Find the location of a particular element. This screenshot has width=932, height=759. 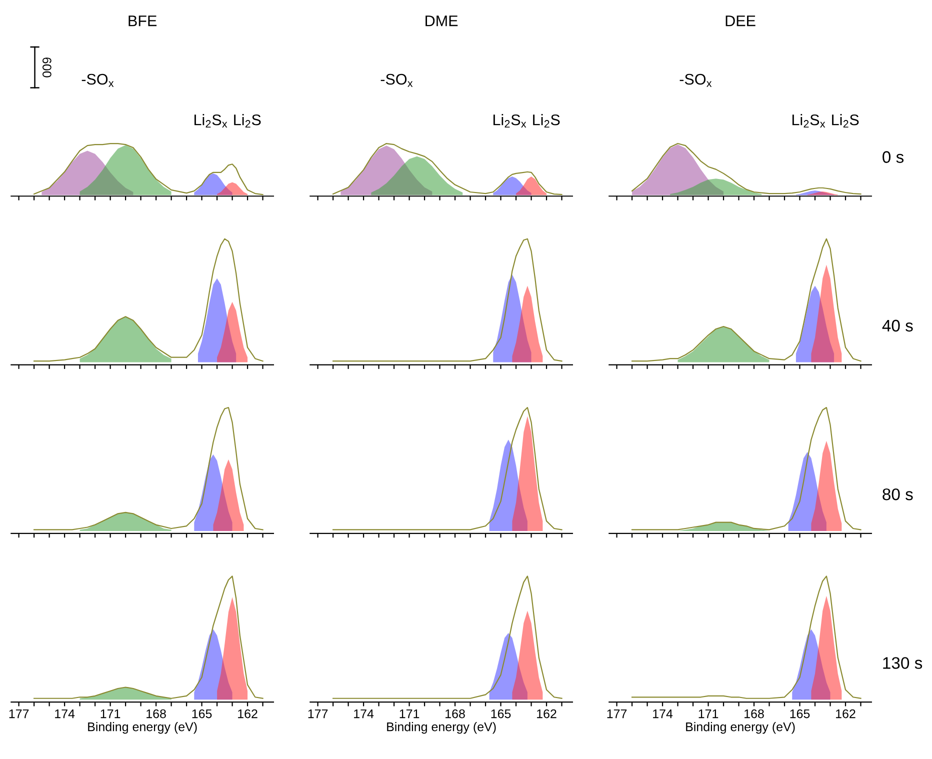

y2-axis-title: 40 s is located at coordinates (897, 326).